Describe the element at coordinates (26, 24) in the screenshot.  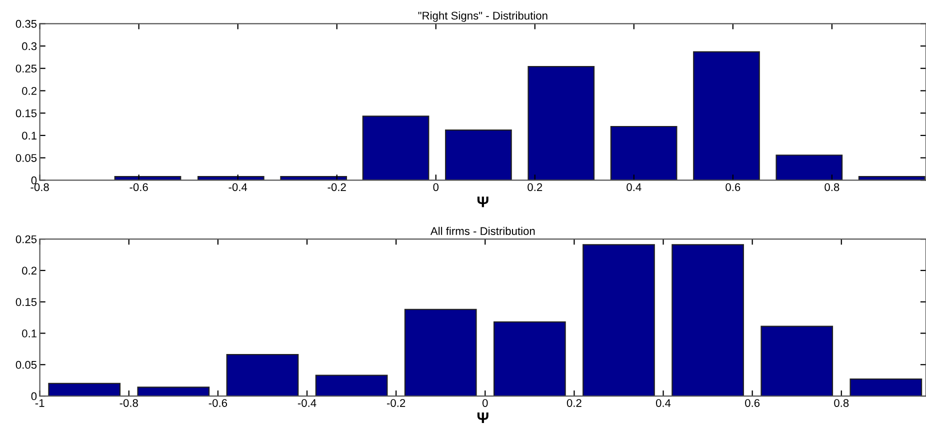
I see `y-tick-label: 0.35` at that location.